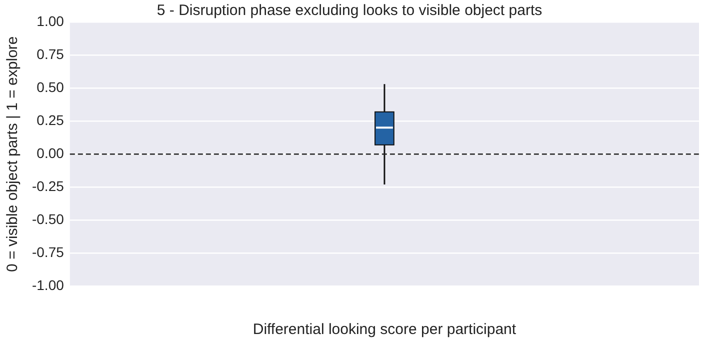 This screenshot has height=343, width=709. Describe the element at coordinates (50, 86) in the screenshot. I see `y-tick-label: 0.50` at that location.